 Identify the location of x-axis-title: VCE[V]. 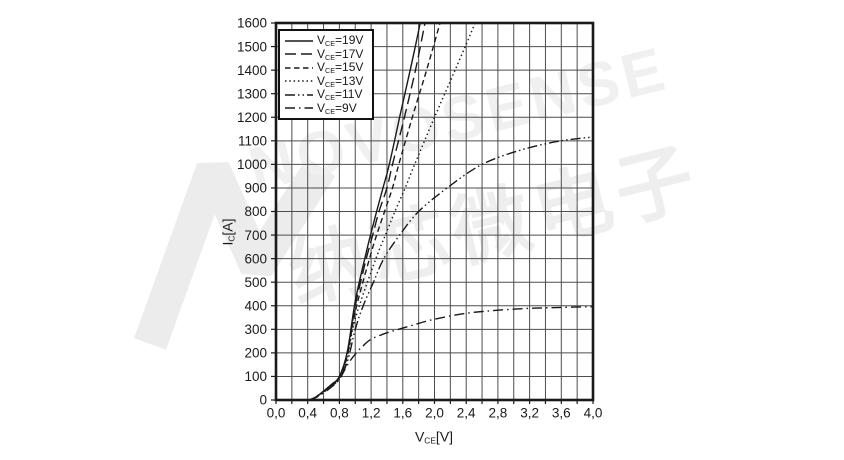
(434, 436).